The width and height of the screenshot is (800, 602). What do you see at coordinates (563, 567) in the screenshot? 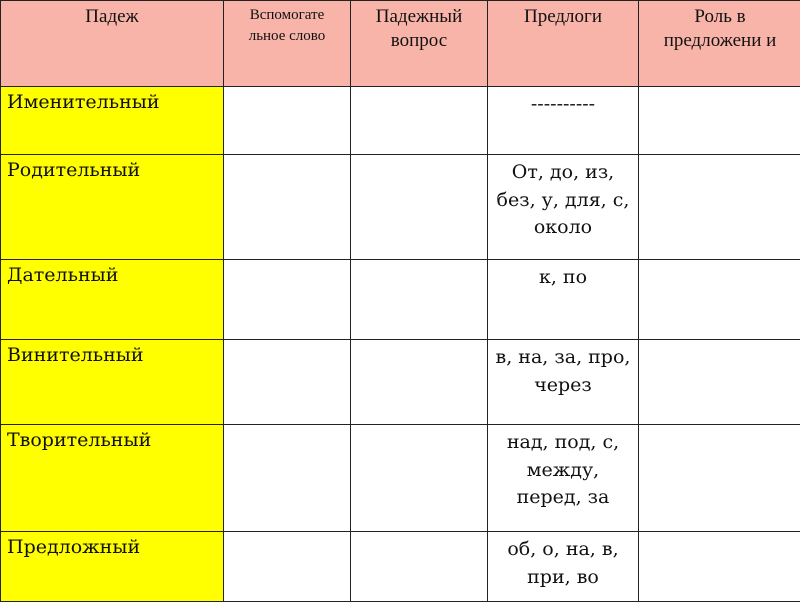
I see `prepositions-cell: об, о, на, в, при, во` at bounding box center [563, 567].